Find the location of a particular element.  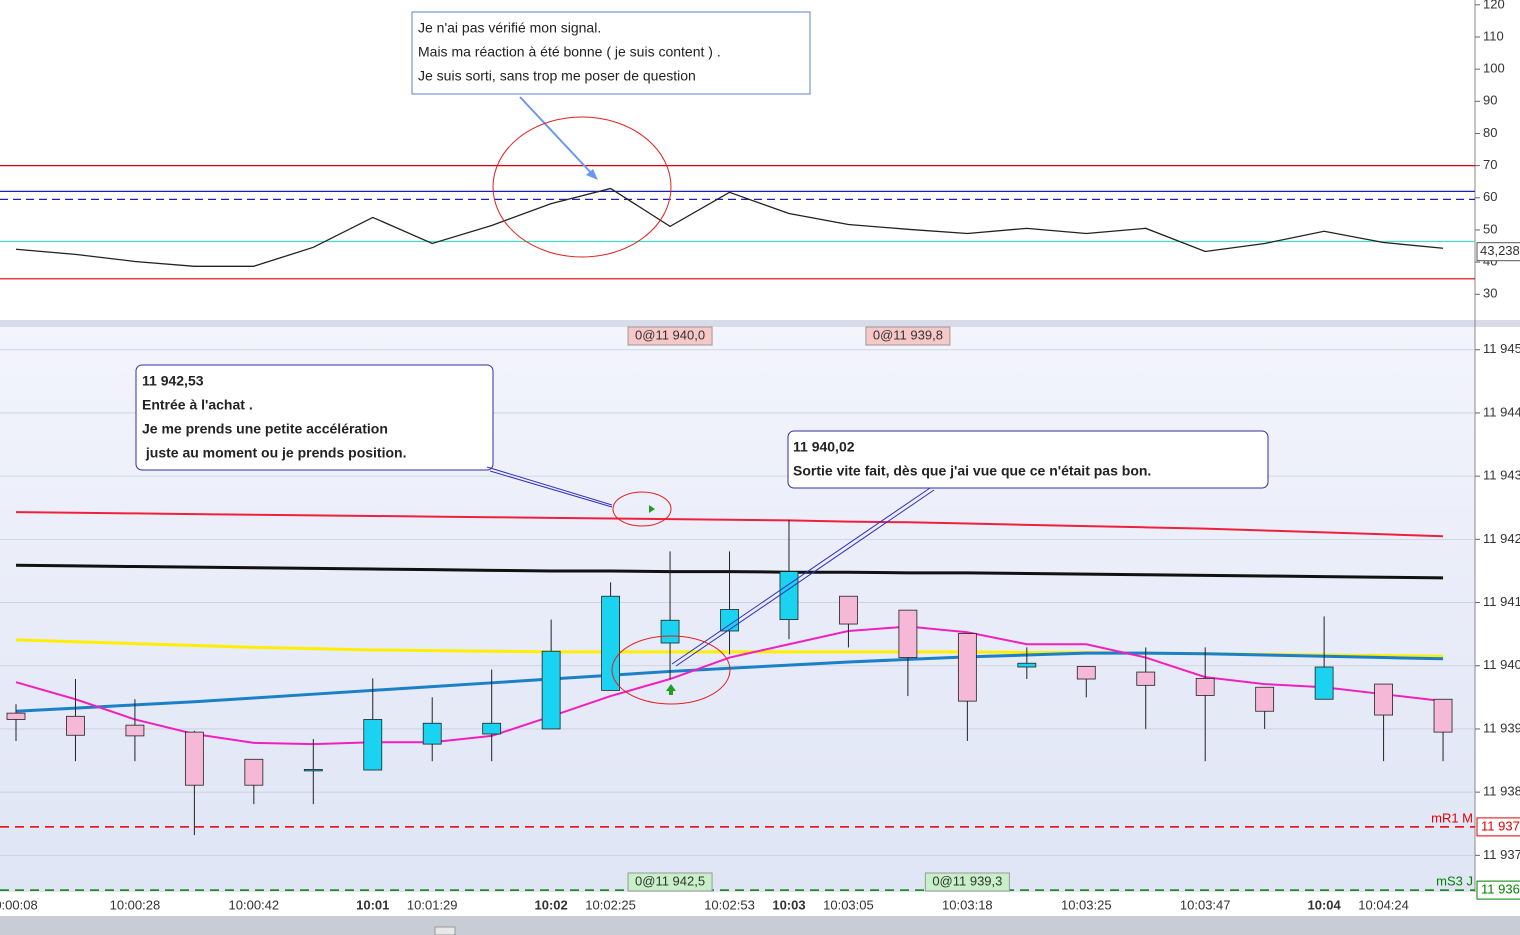

x-tick-label: 10:02:53 is located at coordinates (729, 904).